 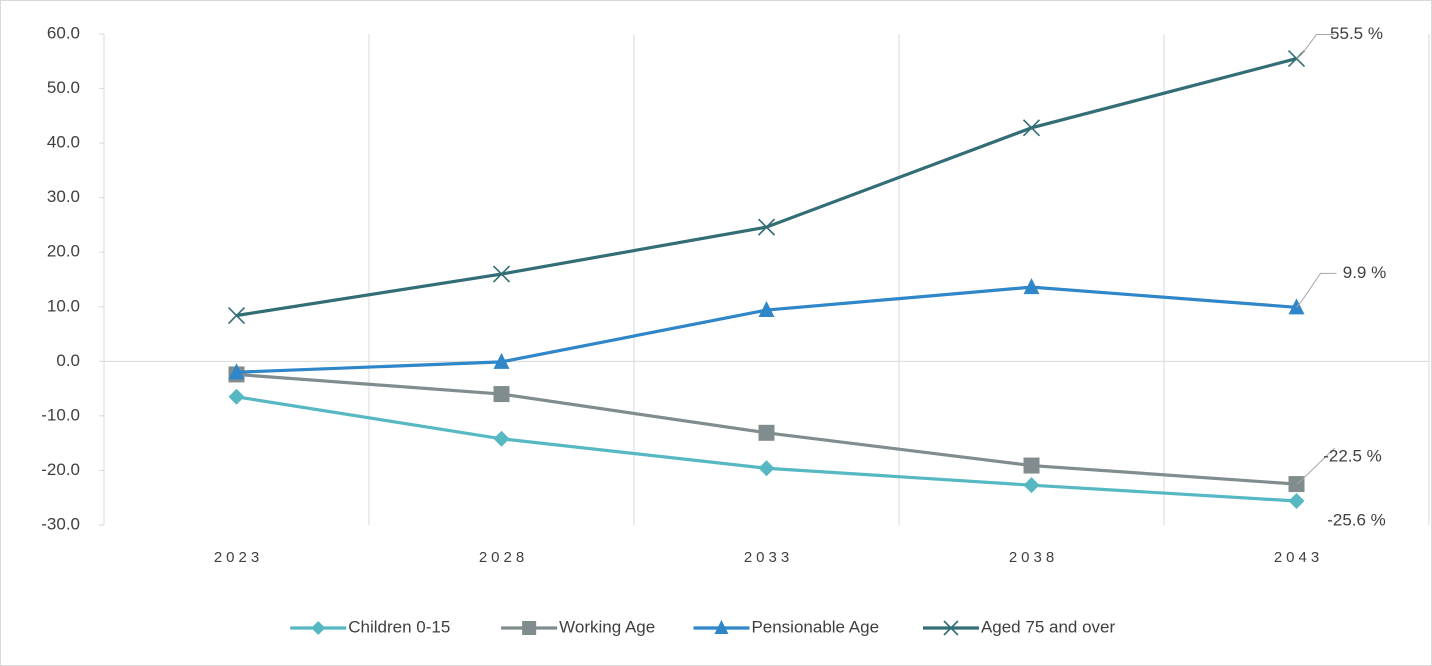 I want to click on legend-label: Working Age, so click(x=607, y=626).